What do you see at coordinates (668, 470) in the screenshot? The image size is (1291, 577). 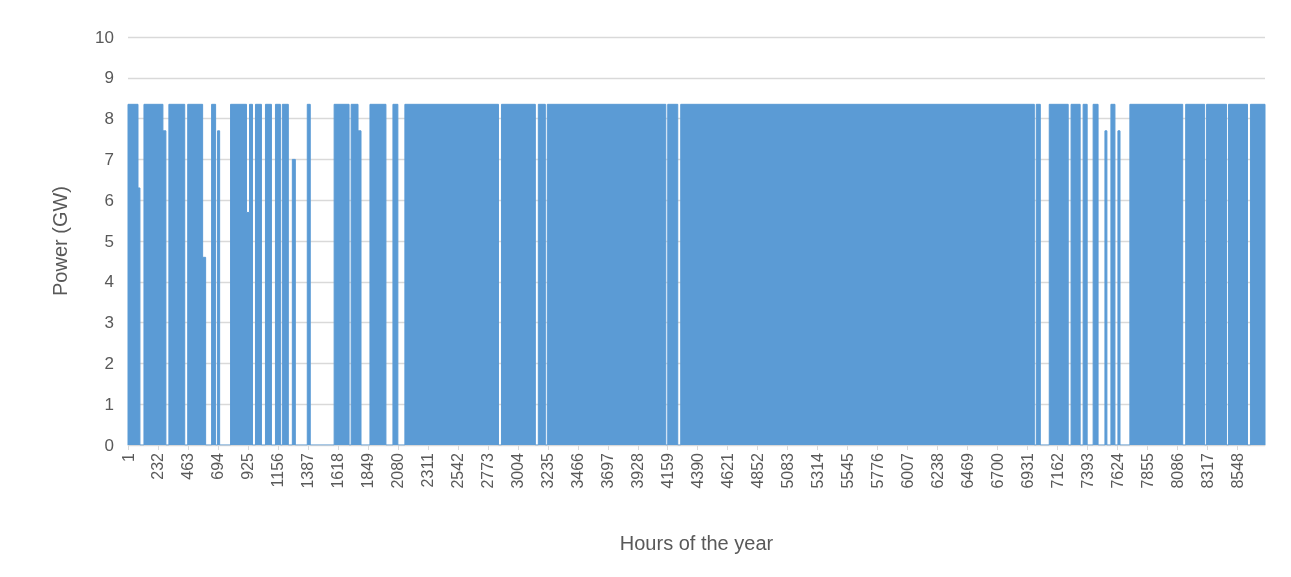 I see `x-tick-label: 4159` at bounding box center [668, 470].